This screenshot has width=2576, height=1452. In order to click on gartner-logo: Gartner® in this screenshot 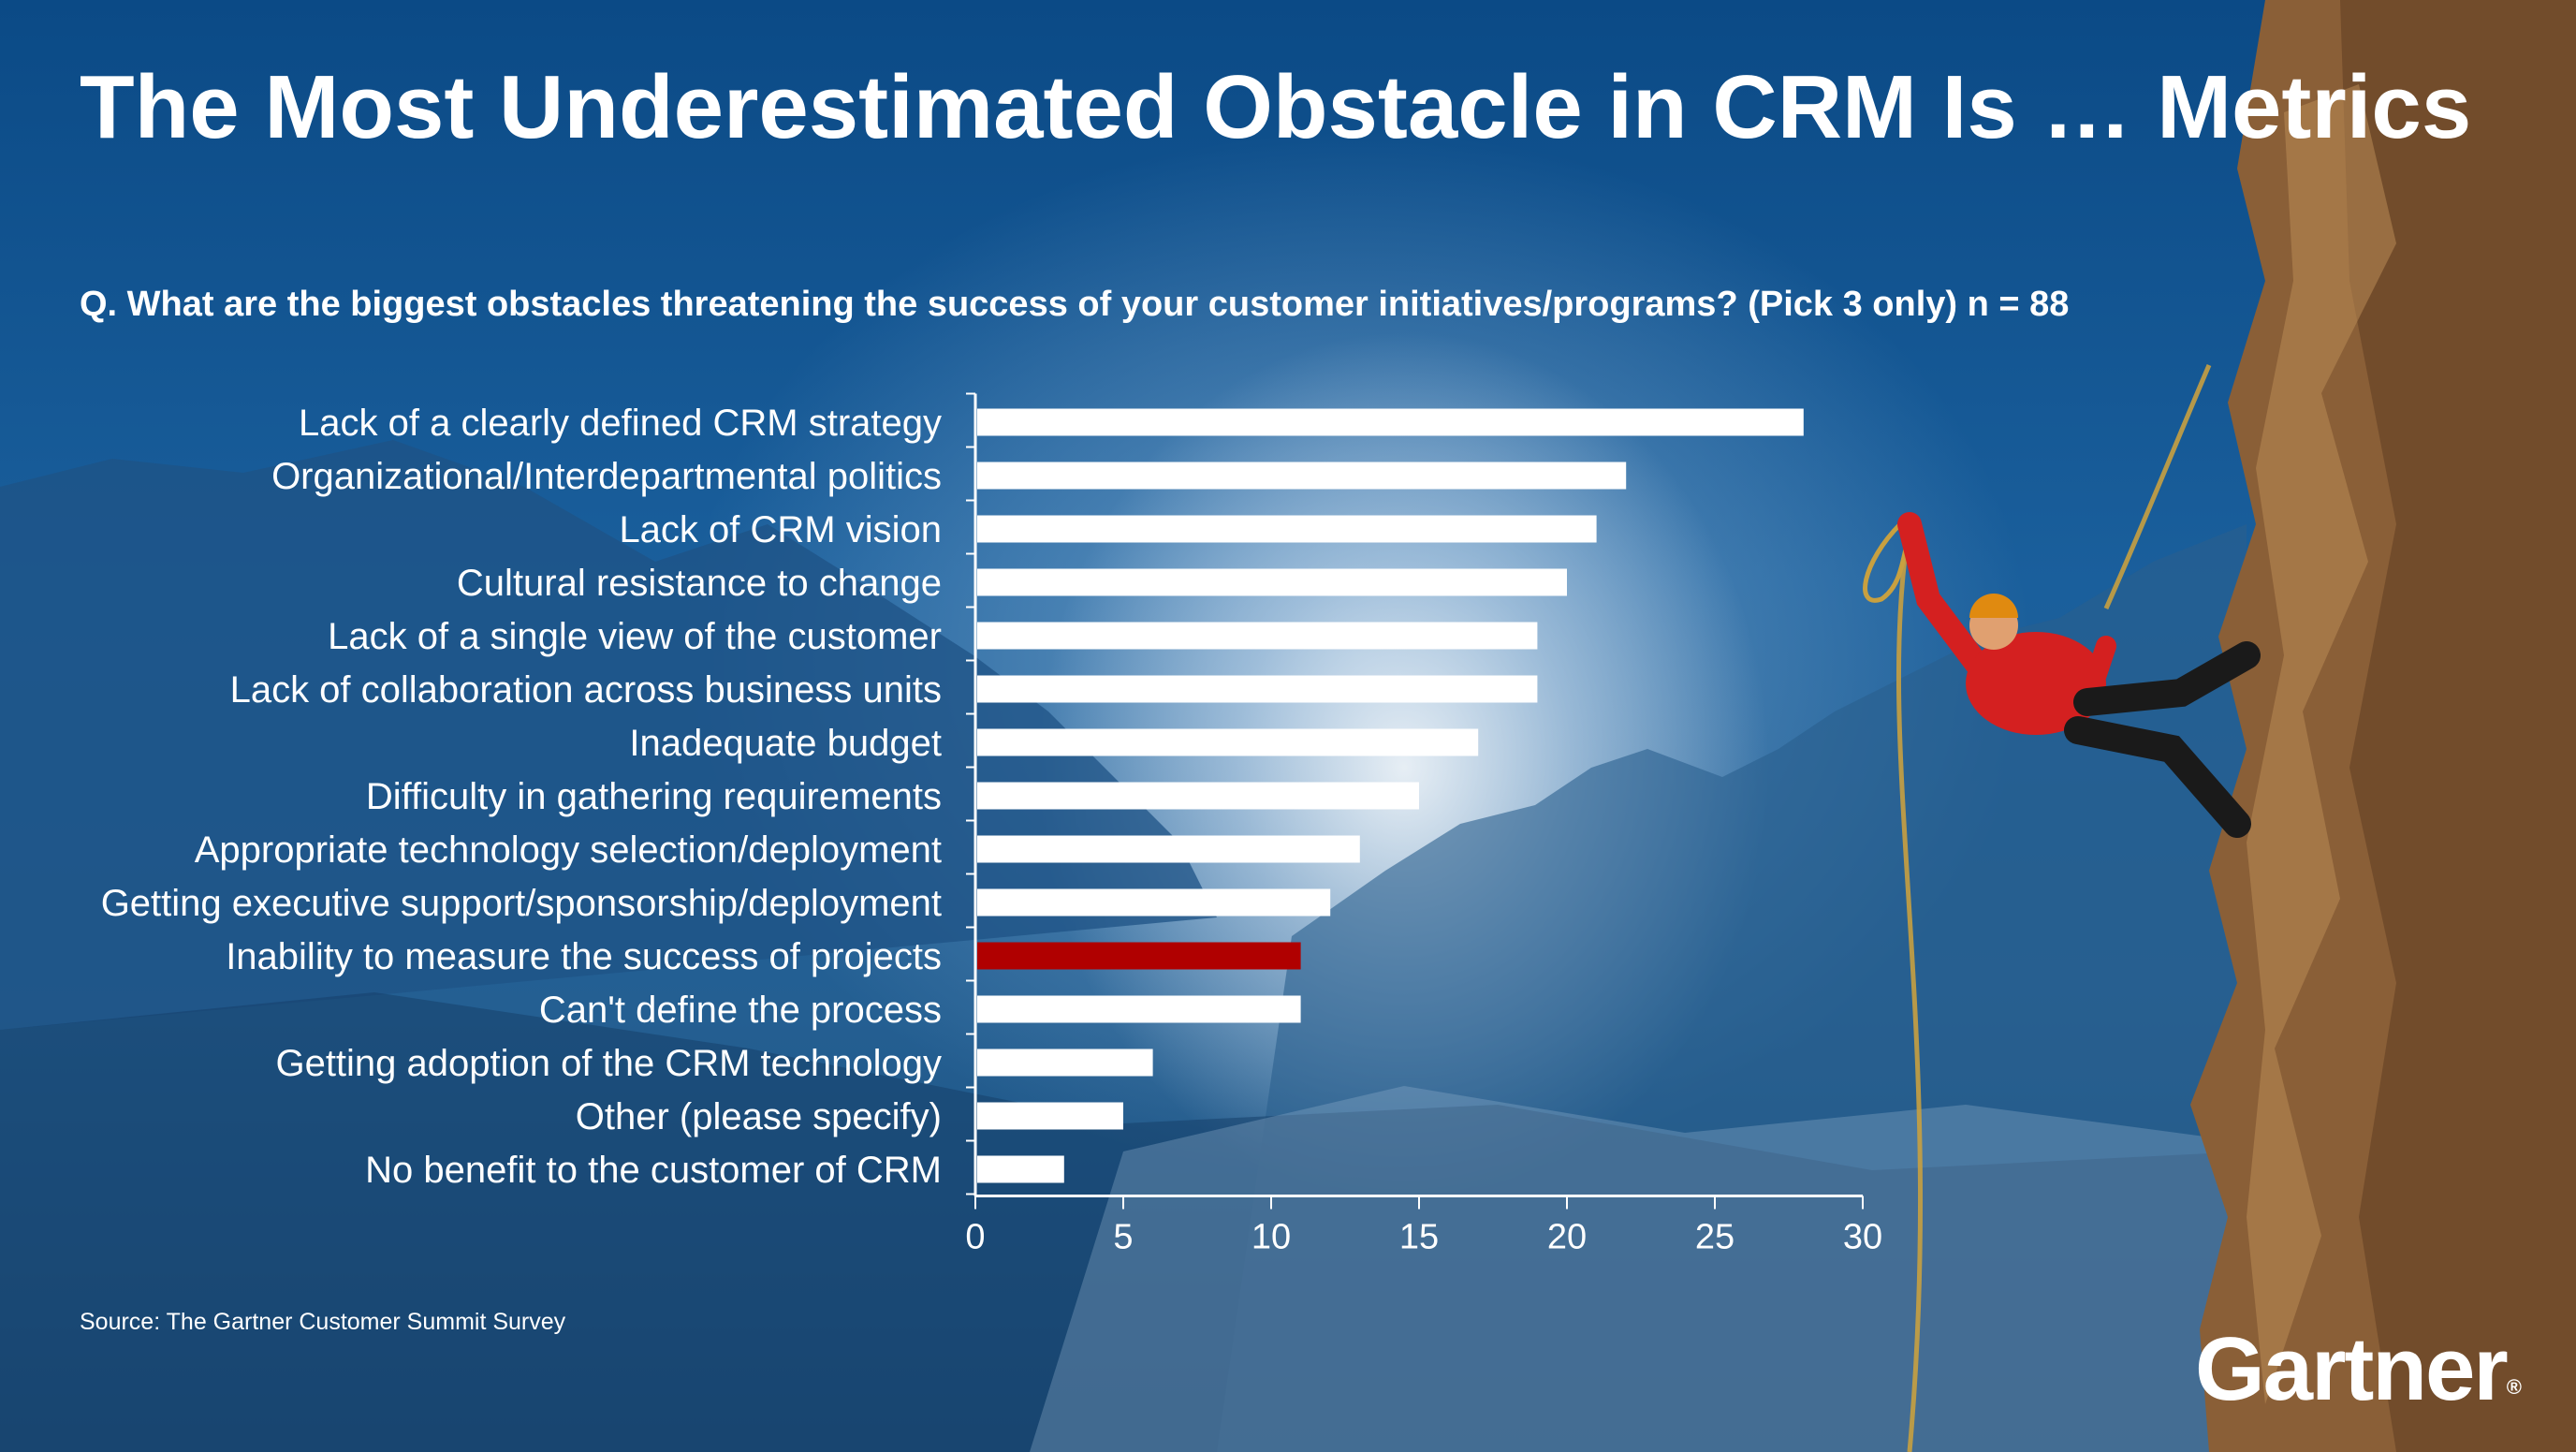, I will do `click(2358, 1369)`.